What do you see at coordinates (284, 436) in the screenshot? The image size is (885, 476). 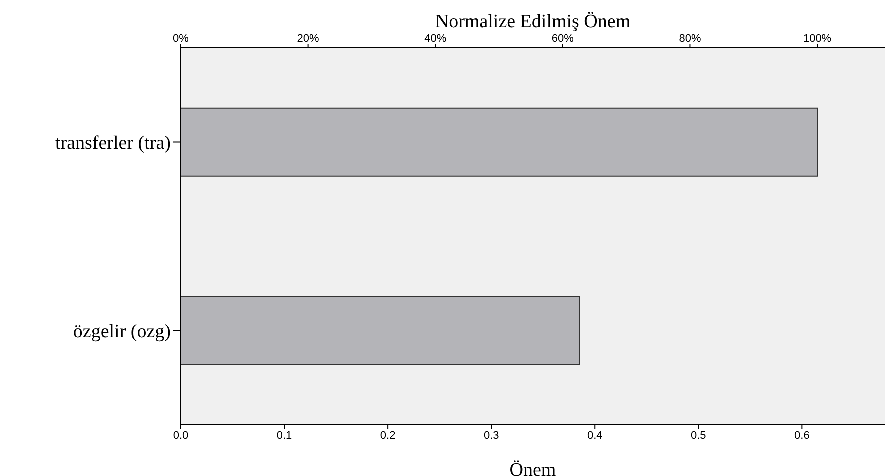 I see `x-tick-label: 0.1` at bounding box center [284, 436].